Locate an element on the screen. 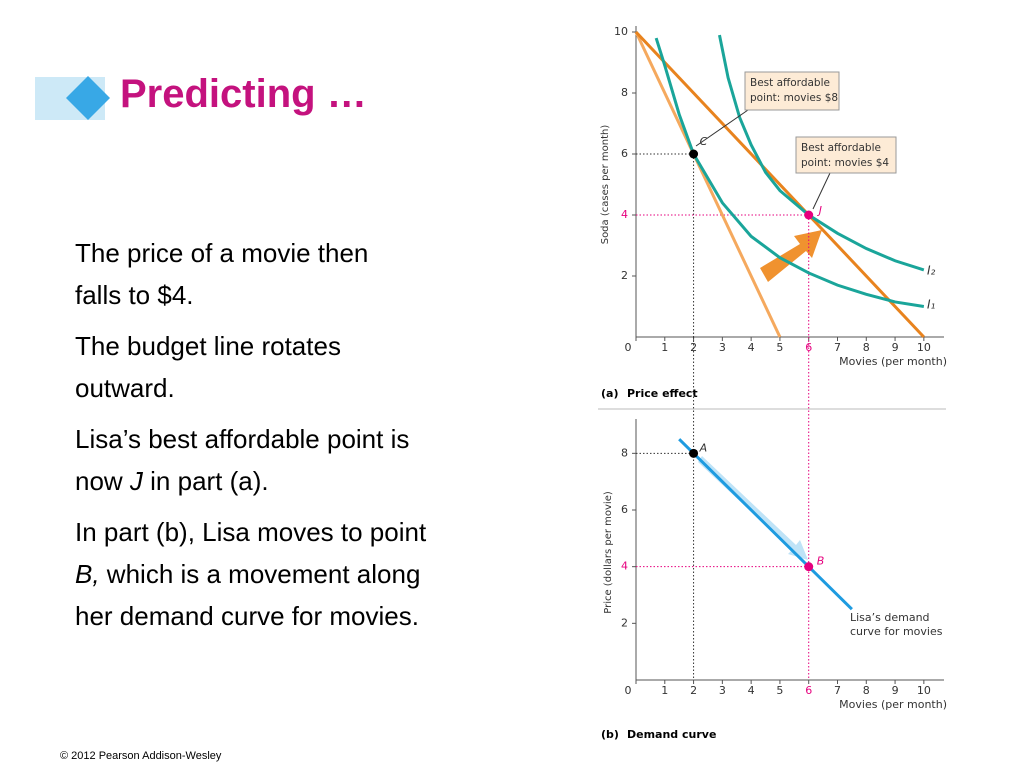 This screenshot has width=1024, height=768. text-line: falls to $4. is located at coordinates (134, 295).